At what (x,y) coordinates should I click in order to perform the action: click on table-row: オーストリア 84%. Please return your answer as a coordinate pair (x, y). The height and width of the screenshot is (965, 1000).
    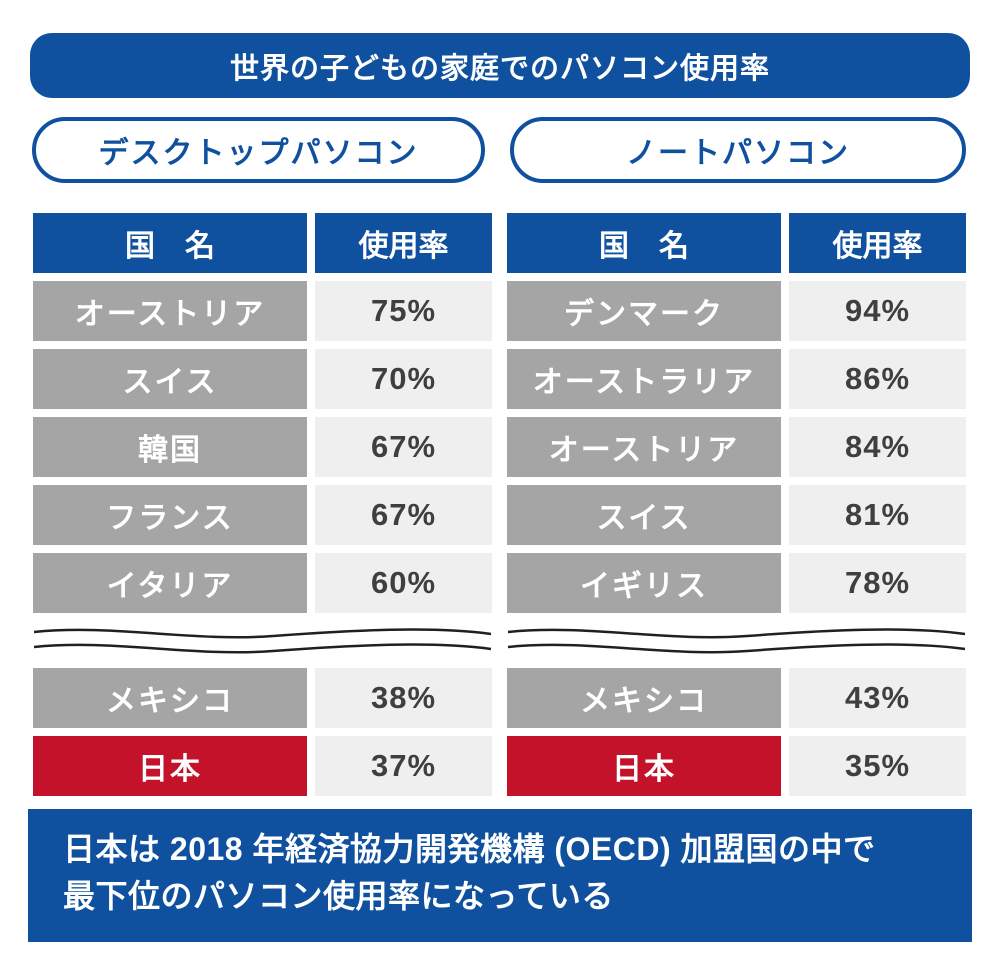
    Looking at the image, I should click on (736, 447).